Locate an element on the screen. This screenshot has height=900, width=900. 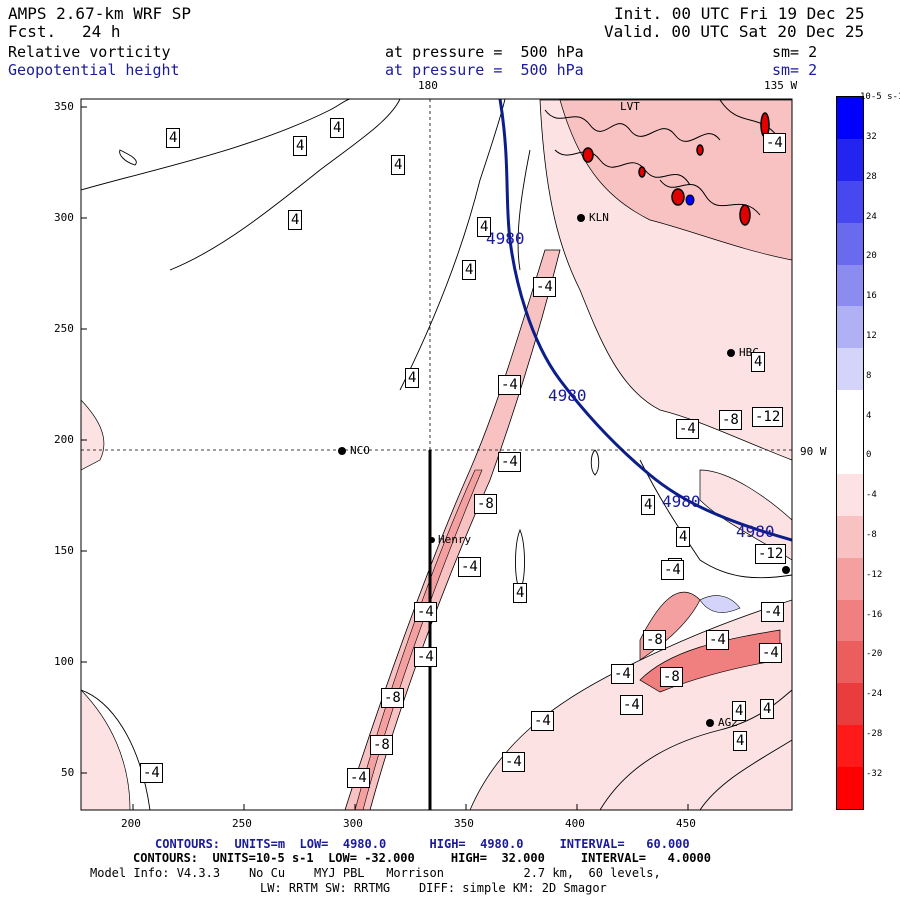
station-label: NCO is located at coordinates (360, 450).